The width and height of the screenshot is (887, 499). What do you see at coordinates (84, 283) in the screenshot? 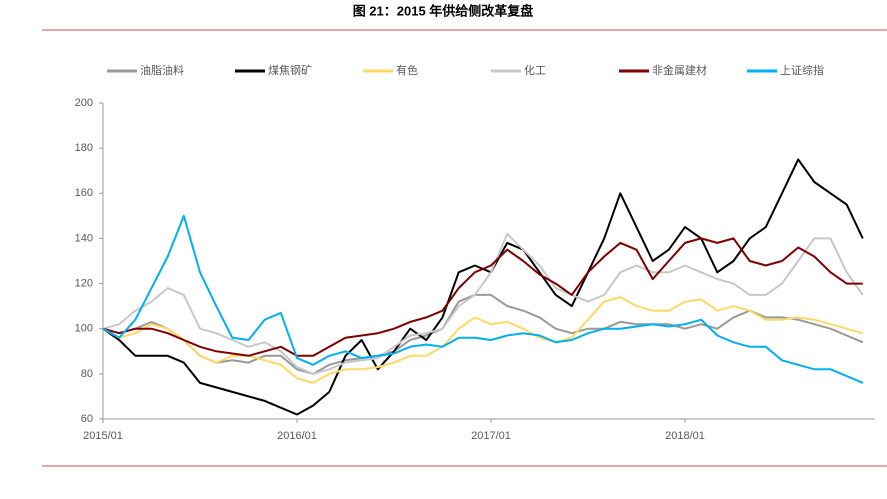
I see `y-tick-label: 120` at bounding box center [84, 283].